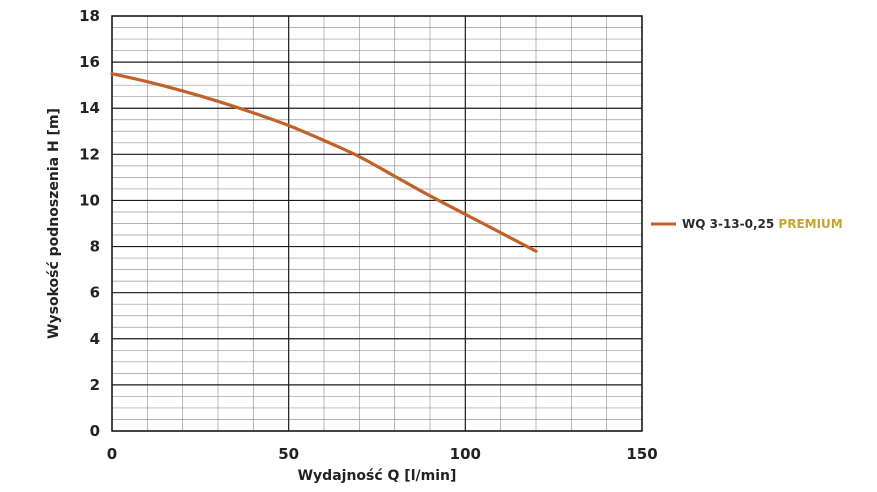 The image size is (877, 492). I want to click on legend: WQ 3-13-0,25 PREMIUM, so click(747, 224).